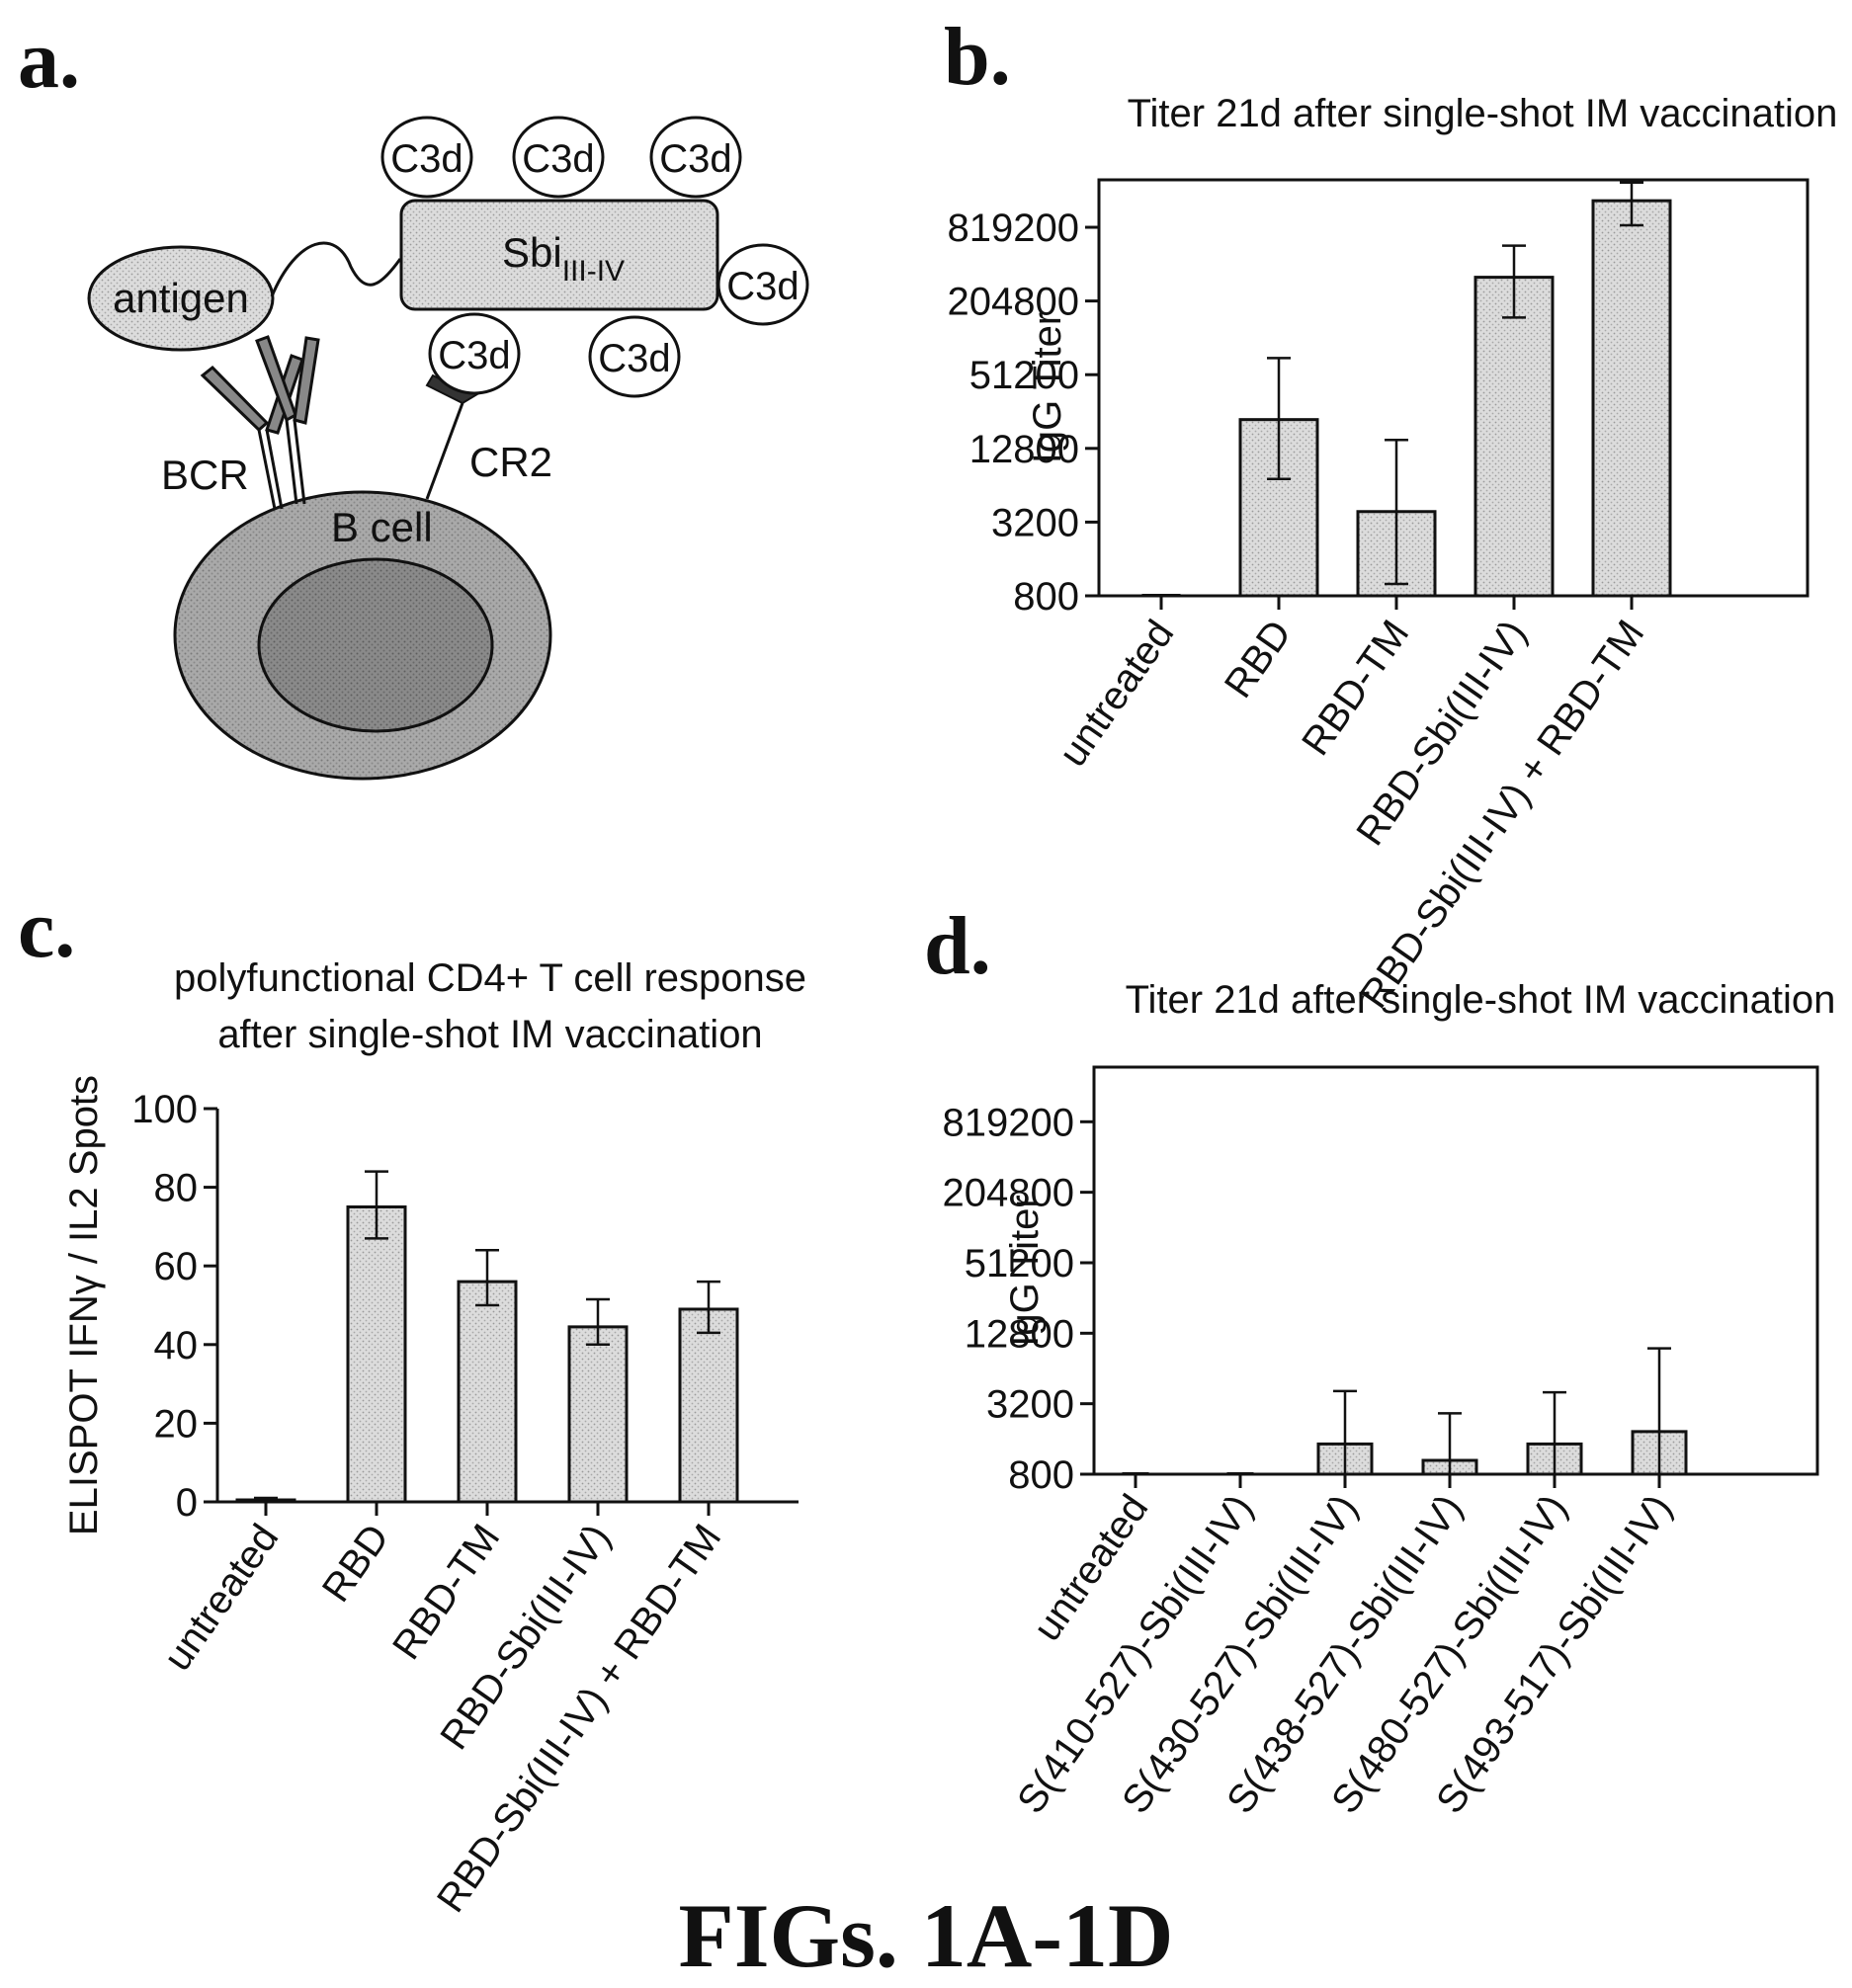 This screenshot has height=1988, width=1852. What do you see at coordinates (490, 978) in the screenshot?
I see `chart-title: polyfunctional CD4+ T cell response` at bounding box center [490, 978].